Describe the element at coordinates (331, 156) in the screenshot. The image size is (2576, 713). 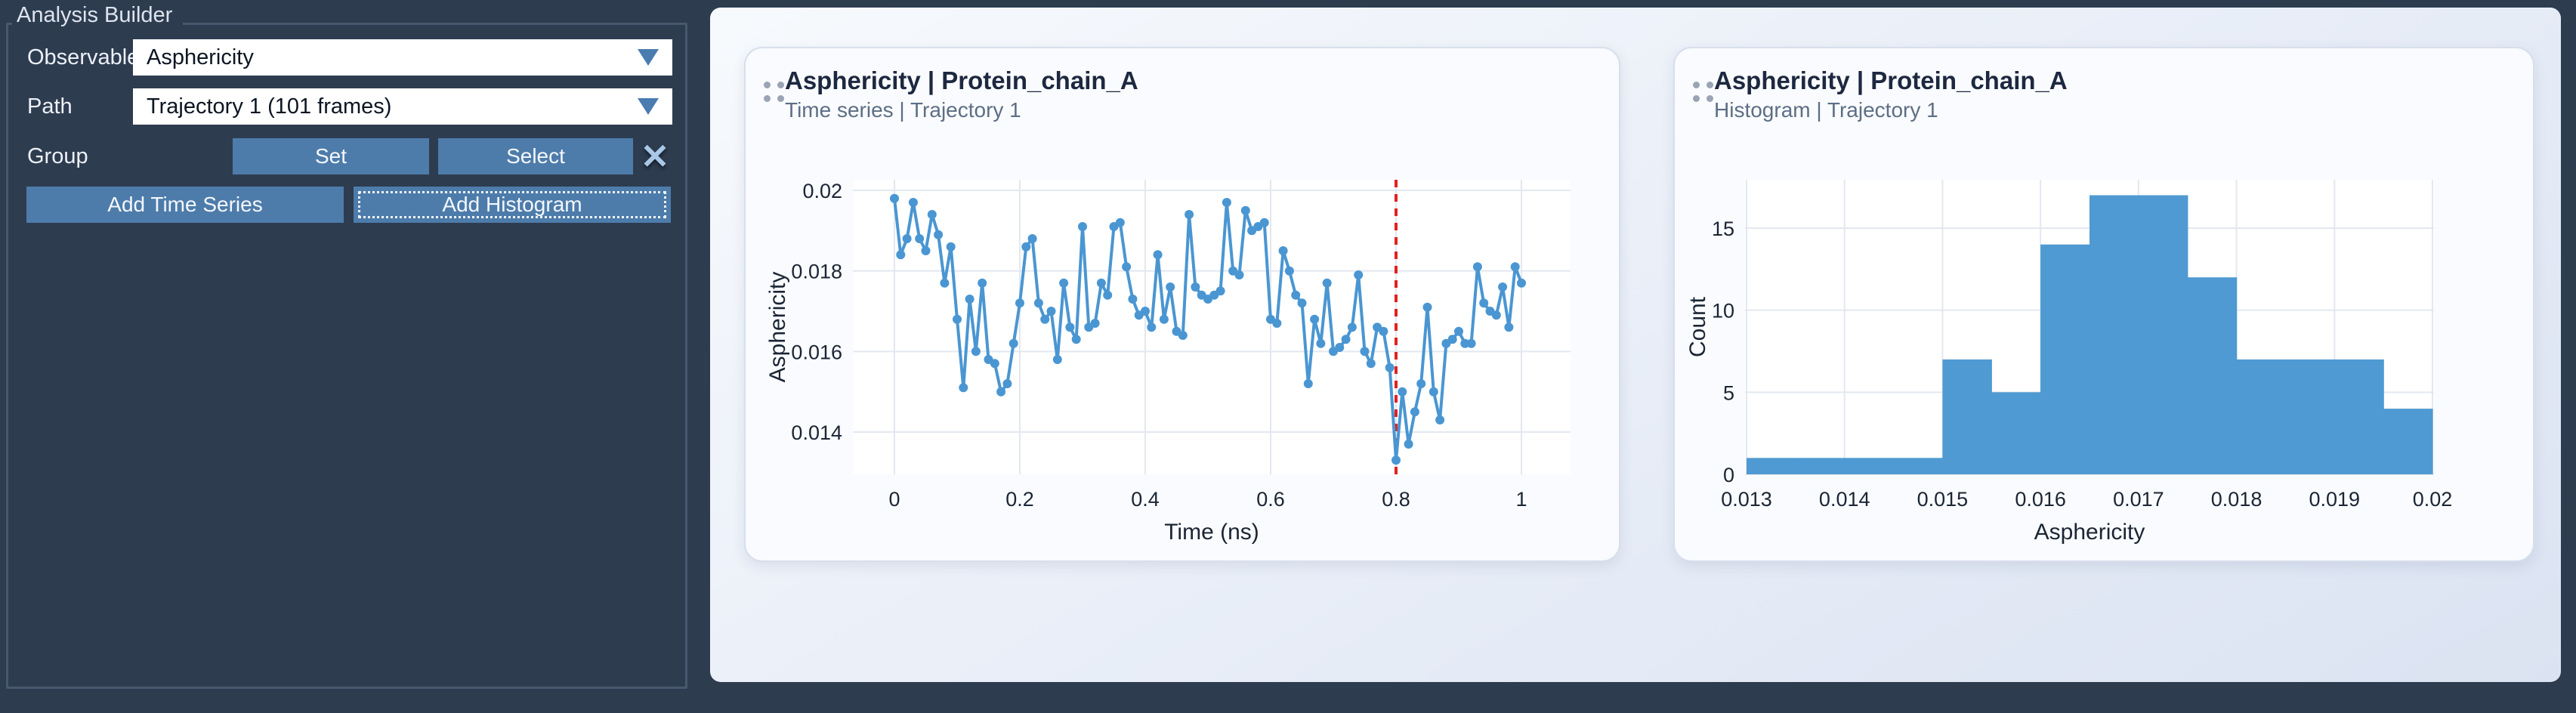
I see `set-button: Set` at that location.